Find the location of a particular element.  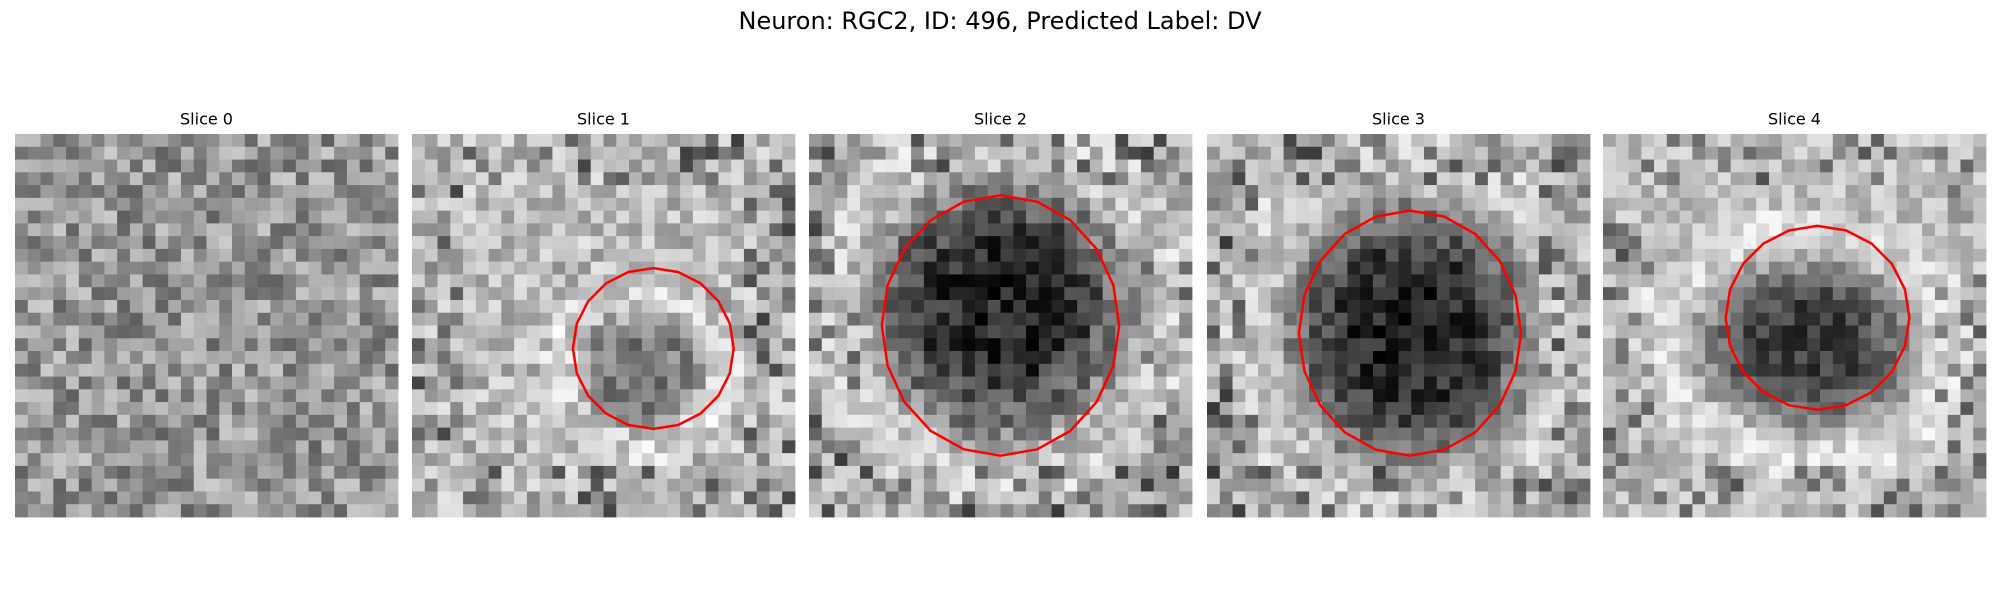

panel: Slice 2 is located at coordinates (1001, 314).